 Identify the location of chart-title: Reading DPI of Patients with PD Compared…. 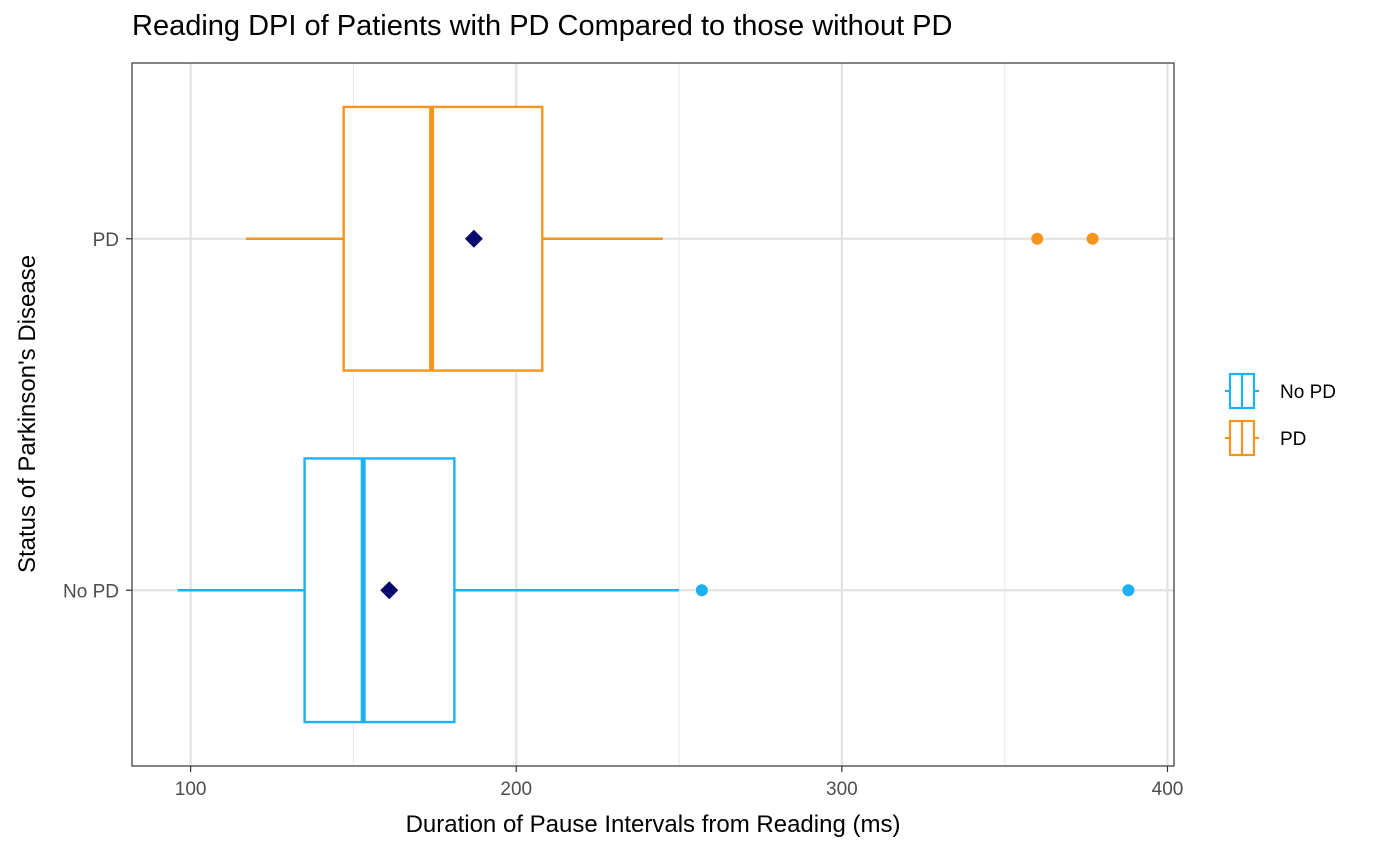
(542, 26).